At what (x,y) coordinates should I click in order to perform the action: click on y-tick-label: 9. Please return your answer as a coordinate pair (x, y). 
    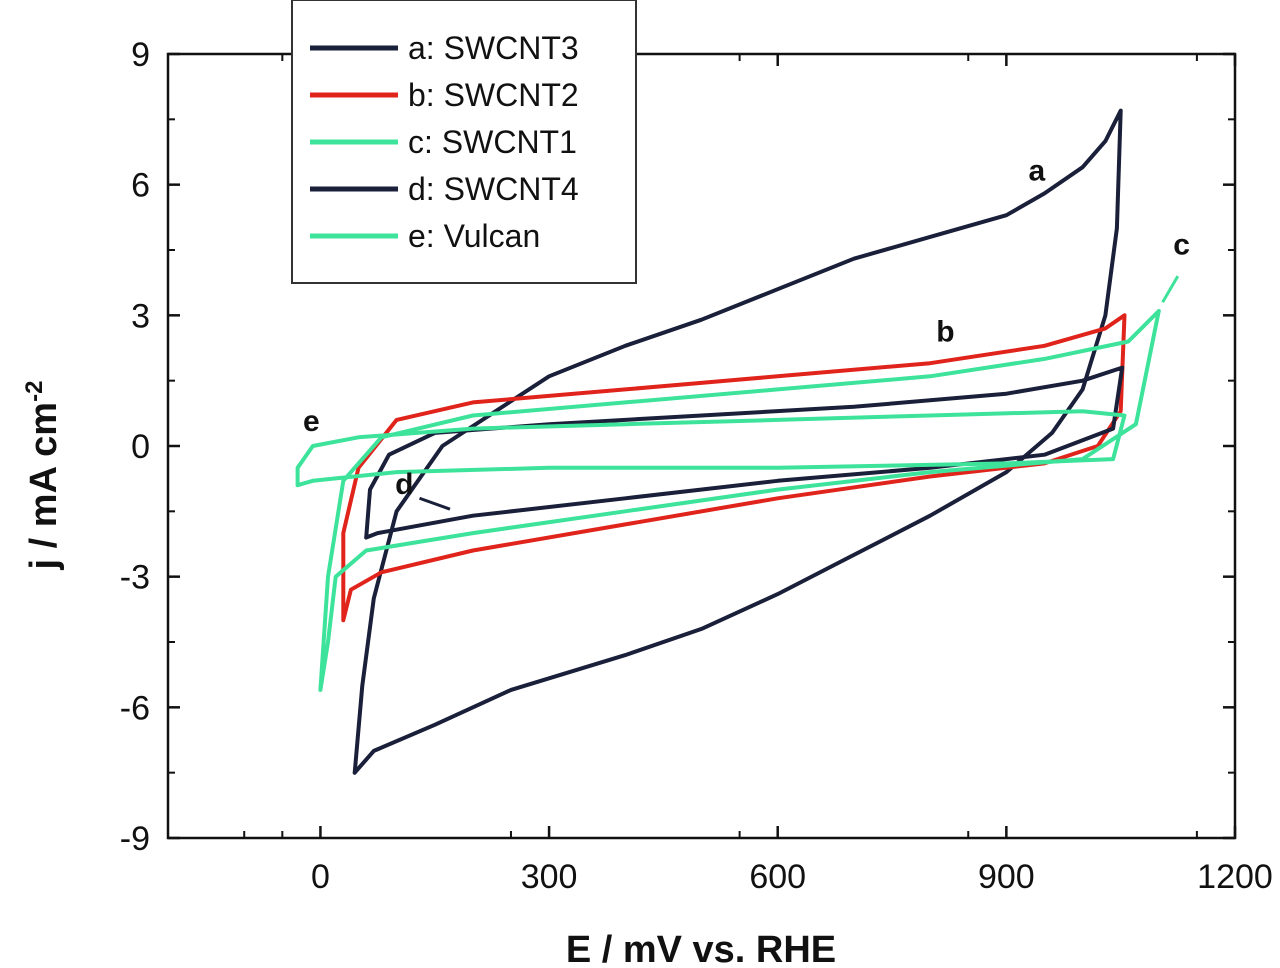
    Looking at the image, I should click on (140, 55).